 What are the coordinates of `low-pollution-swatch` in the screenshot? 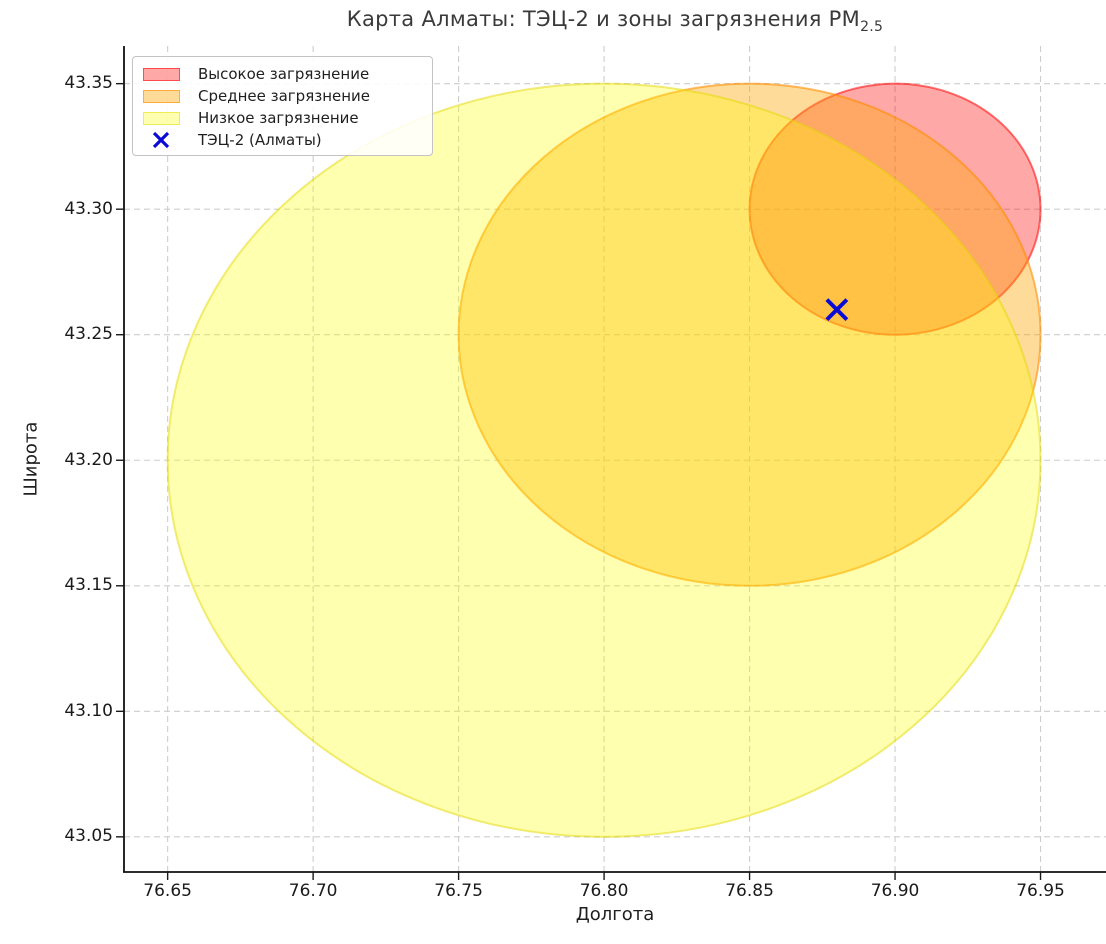 It's located at (161, 118).